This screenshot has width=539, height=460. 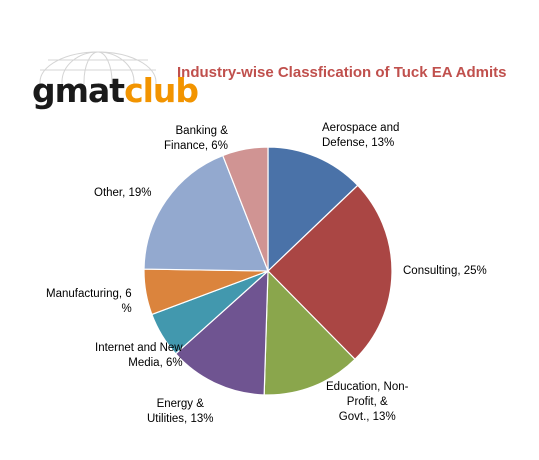 I want to click on slice-label: Other, 19%, so click(x=123, y=193).